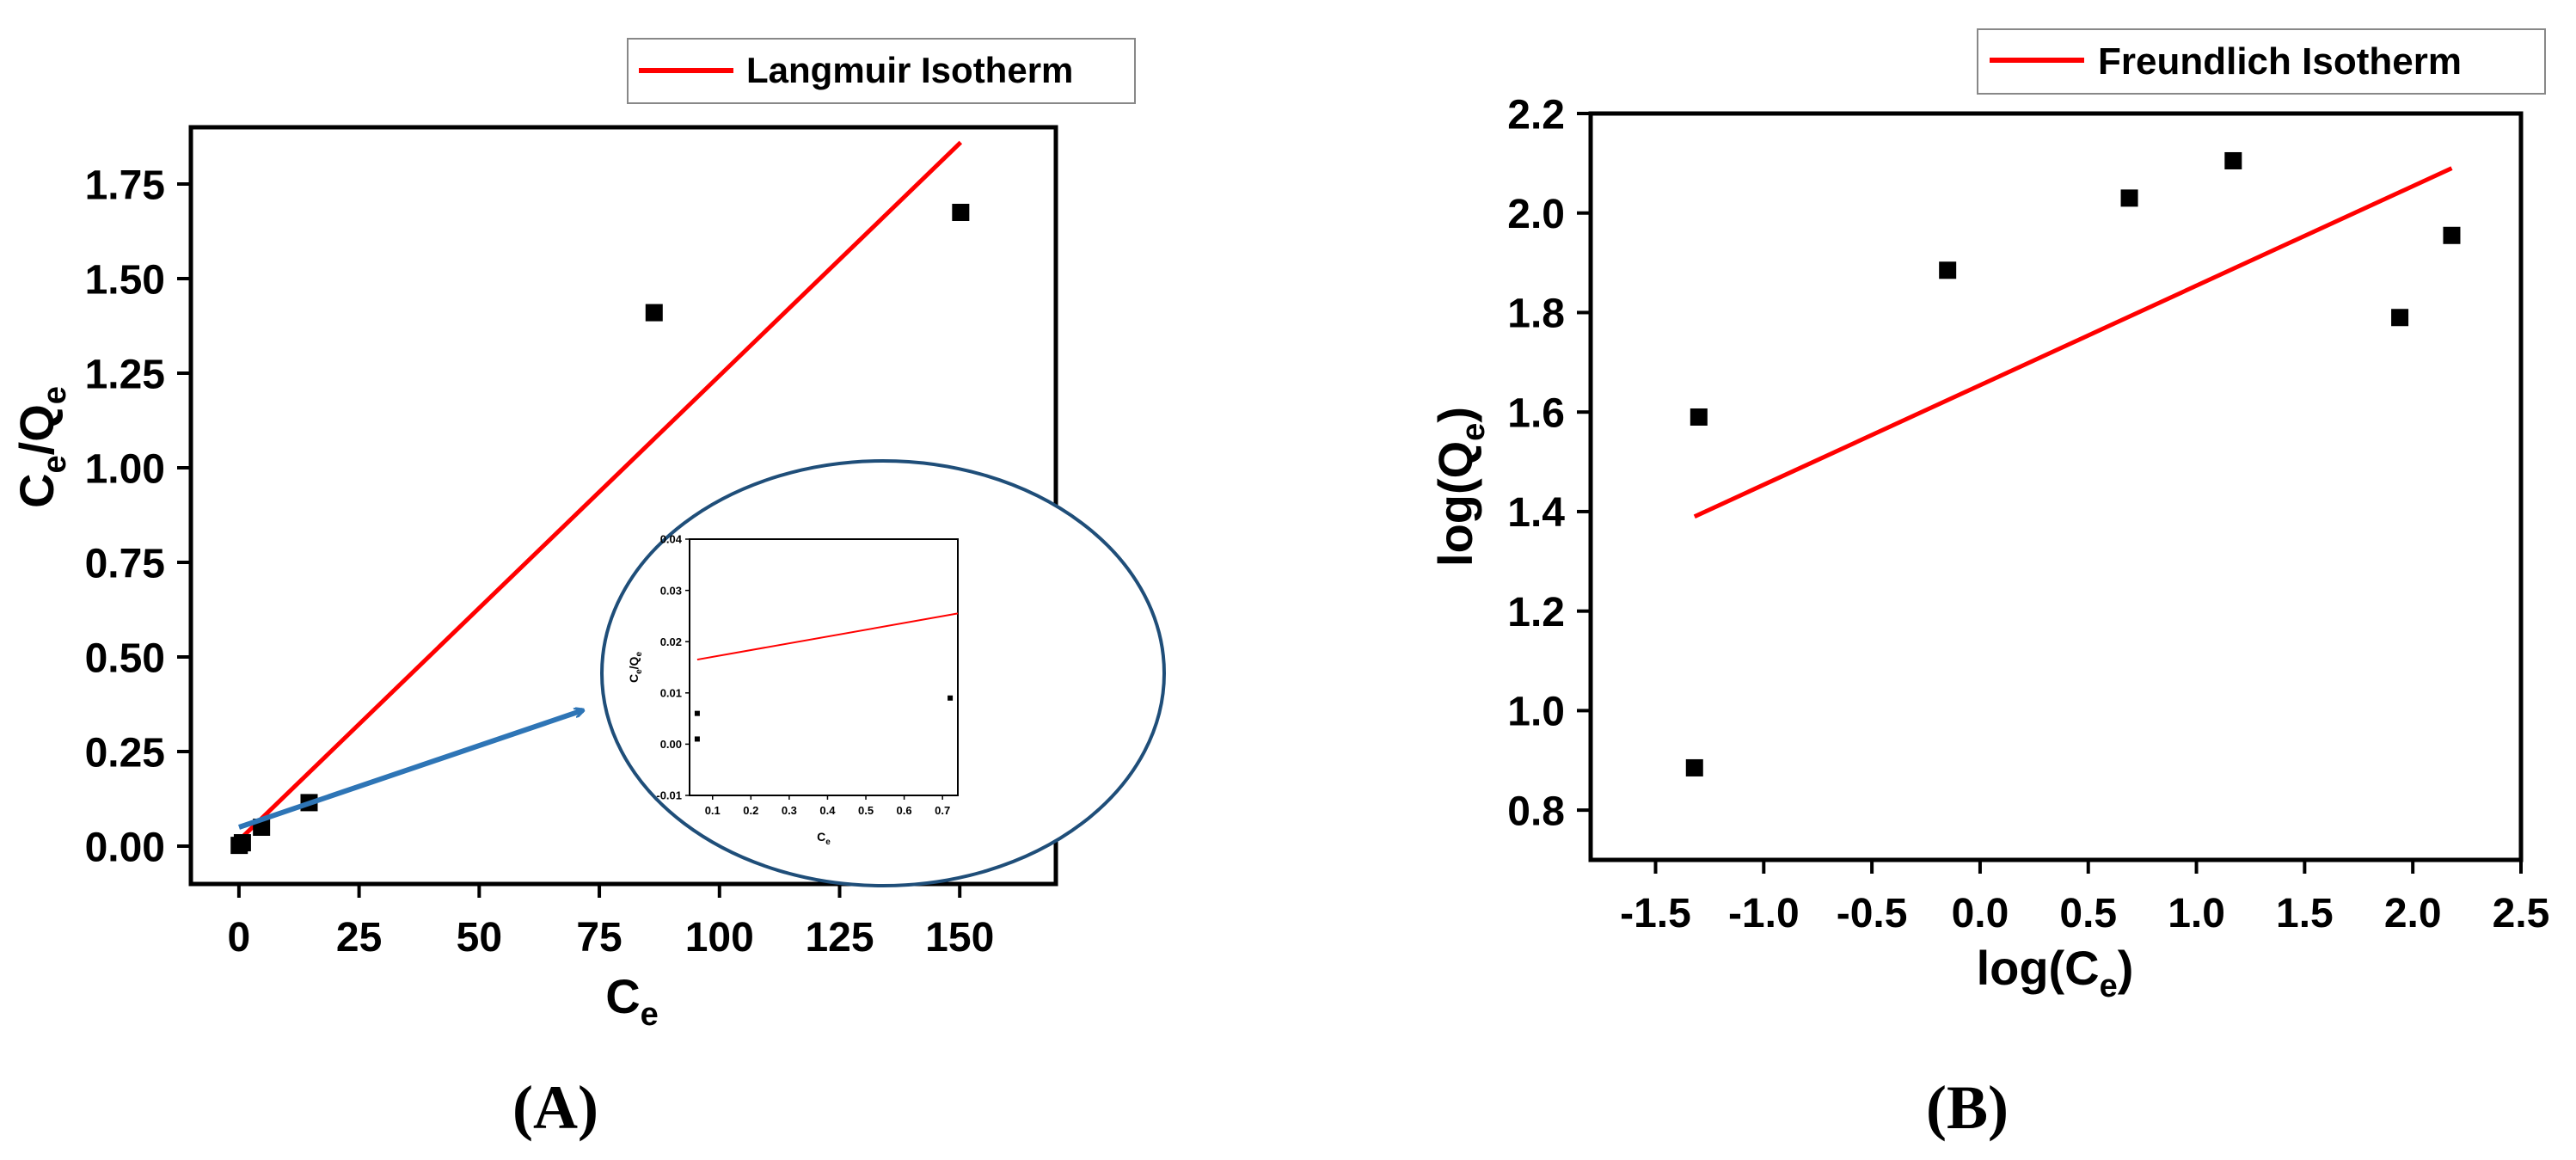 This screenshot has height=1160, width=2576. What do you see at coordinates (2055, 973) in the screenshot?
I see `x-axis-title-b: log(Ce)` at bounding box center [2055, 973].